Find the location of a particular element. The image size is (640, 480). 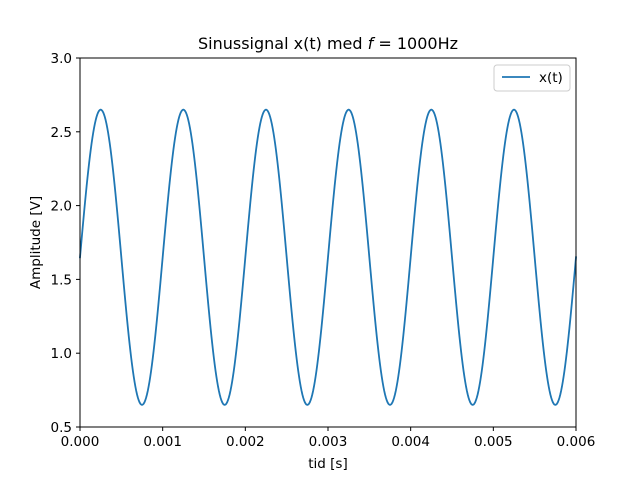

x-tick-label: 0.001 is located at coordinates (162, 442).